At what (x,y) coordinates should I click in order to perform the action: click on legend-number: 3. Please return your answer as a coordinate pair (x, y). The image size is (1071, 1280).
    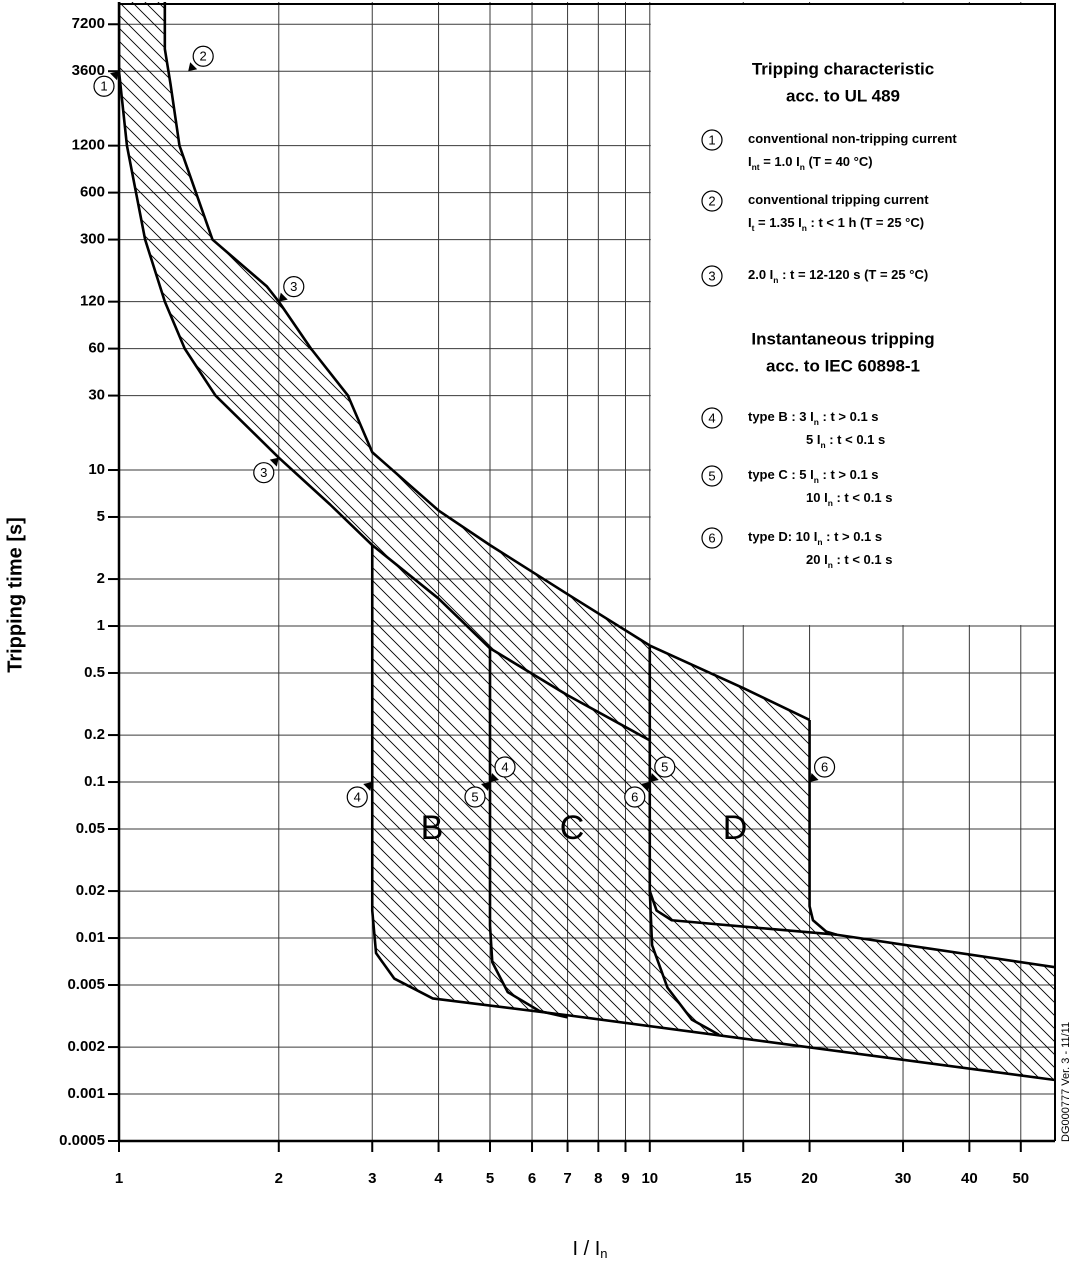
    Looking at the image, I should click on (711, 275).